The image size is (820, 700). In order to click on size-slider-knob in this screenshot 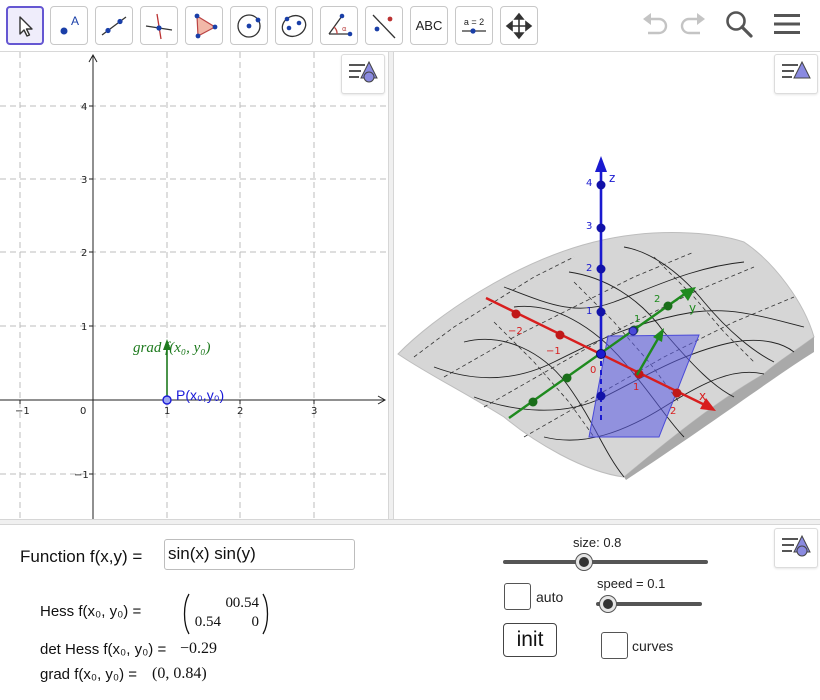, I will do `click(584, 562)`.